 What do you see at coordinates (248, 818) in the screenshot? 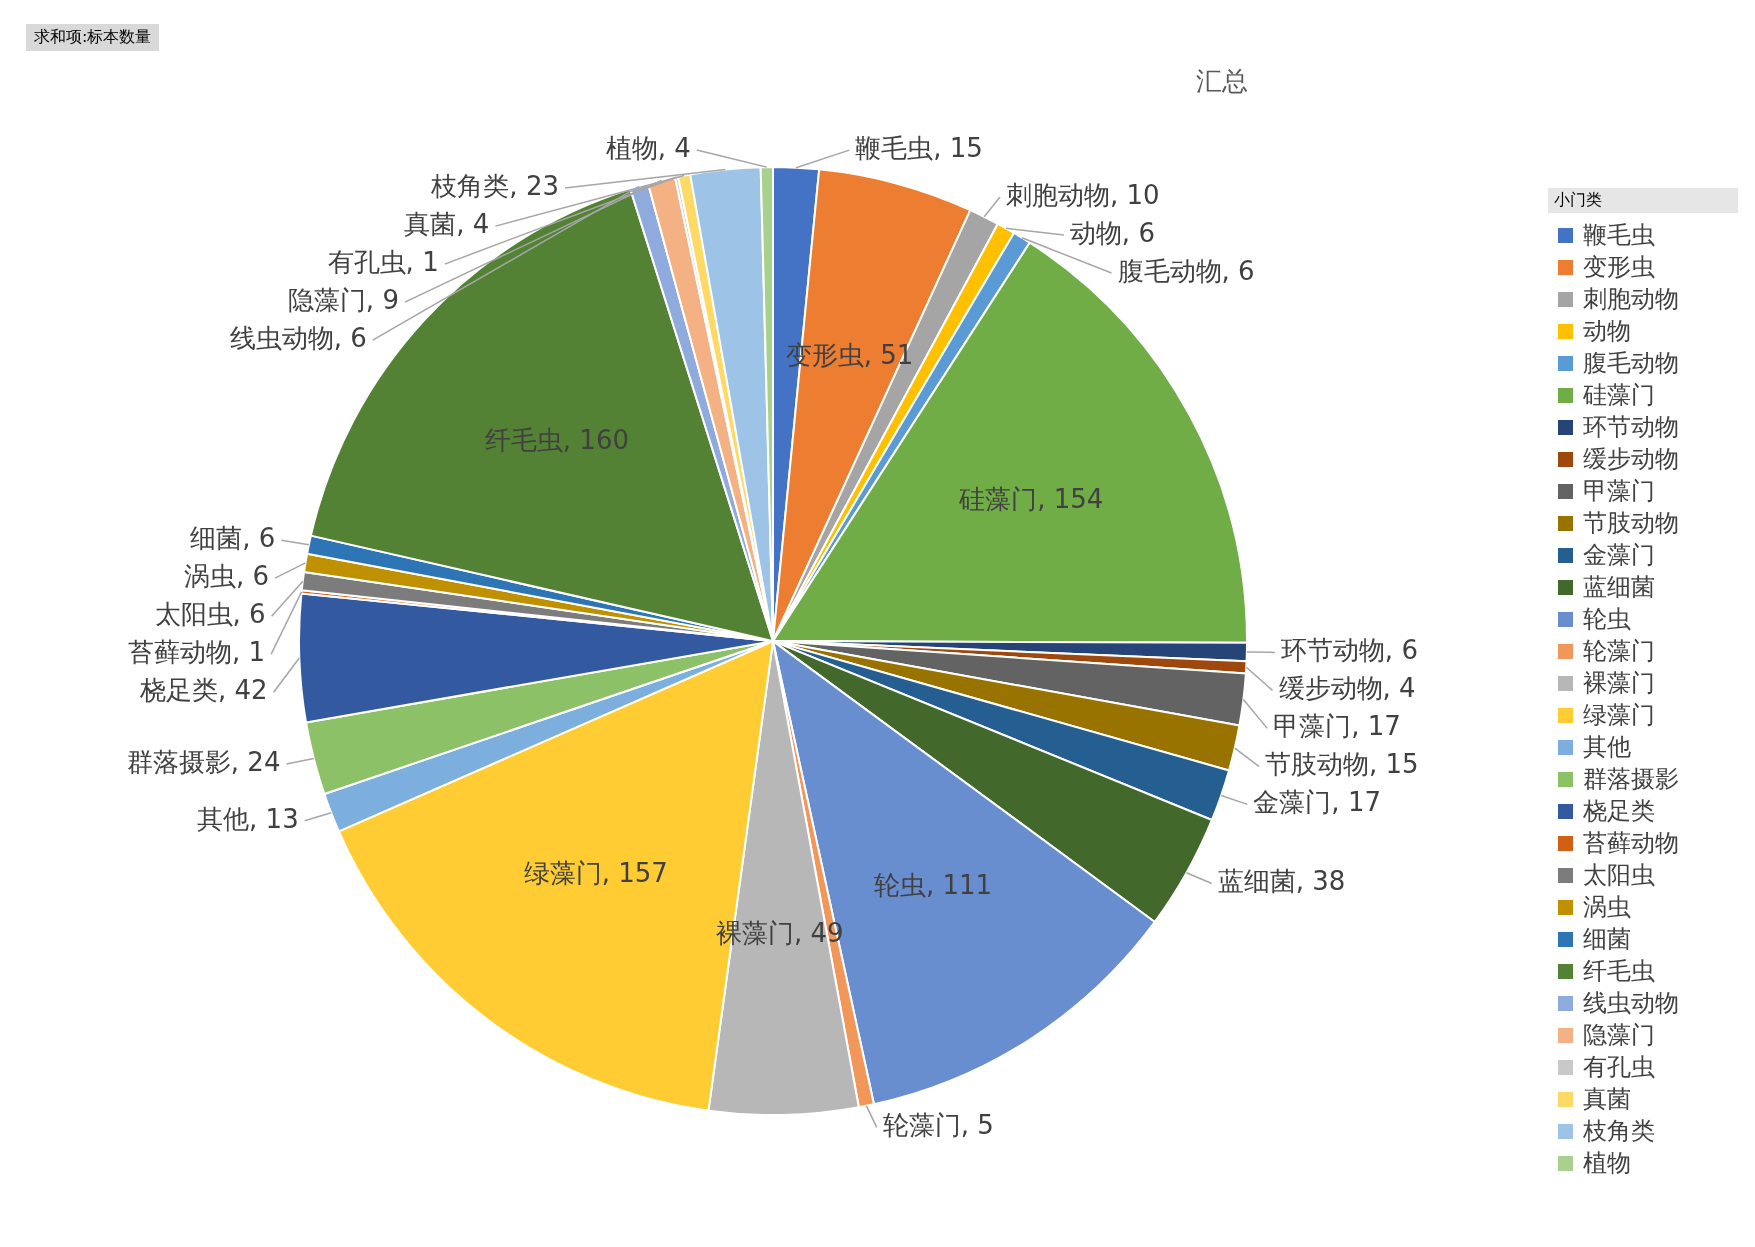
I see `data-label: 其他, 13` at bounding box center [248, 818].